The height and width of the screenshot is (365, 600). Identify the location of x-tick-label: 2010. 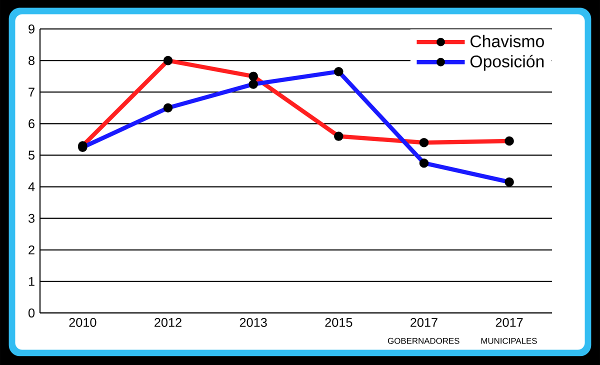
(82, 322).